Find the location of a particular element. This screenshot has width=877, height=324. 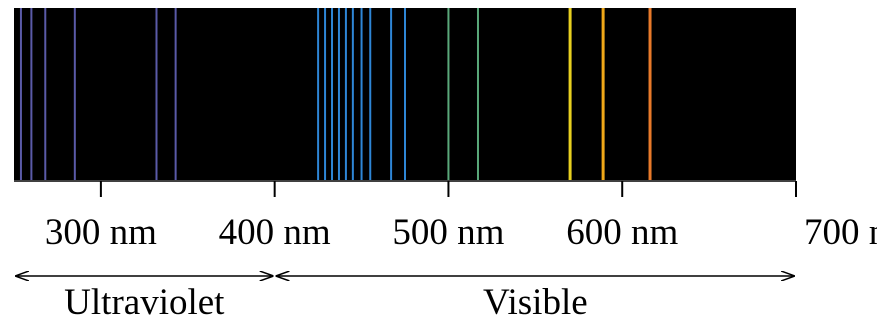

region-label: Visible is located at coordinates (535, 302).